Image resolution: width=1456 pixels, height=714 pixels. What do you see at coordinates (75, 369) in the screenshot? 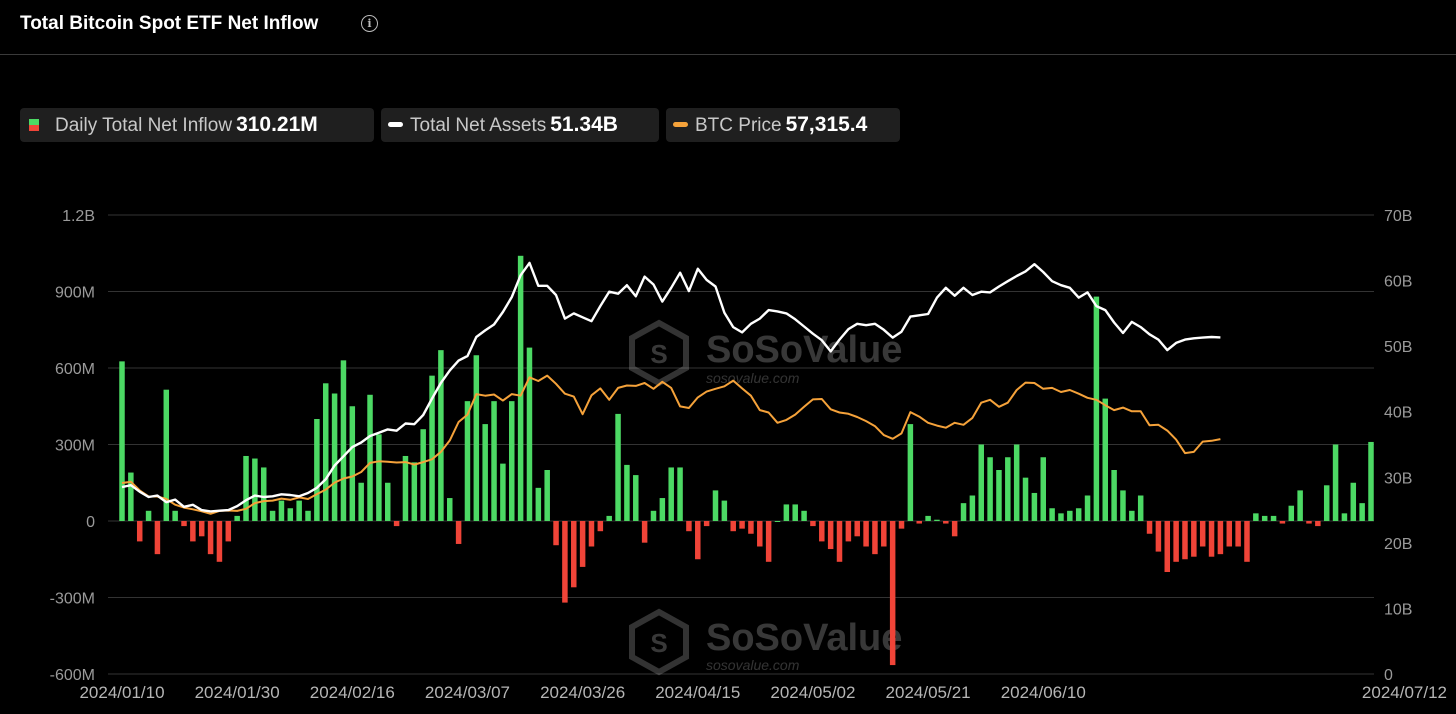
I see `left-tick-label: 600M` at bounding box center [75, 369].